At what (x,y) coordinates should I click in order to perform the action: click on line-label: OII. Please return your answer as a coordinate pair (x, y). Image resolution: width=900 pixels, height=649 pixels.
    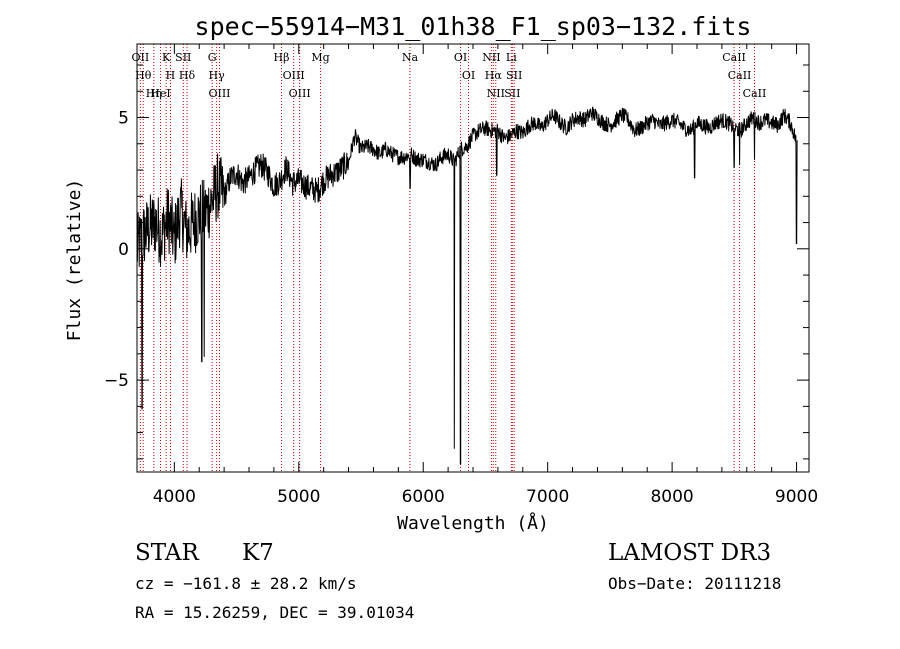
    Looking at the image, I should click on (141, 57).